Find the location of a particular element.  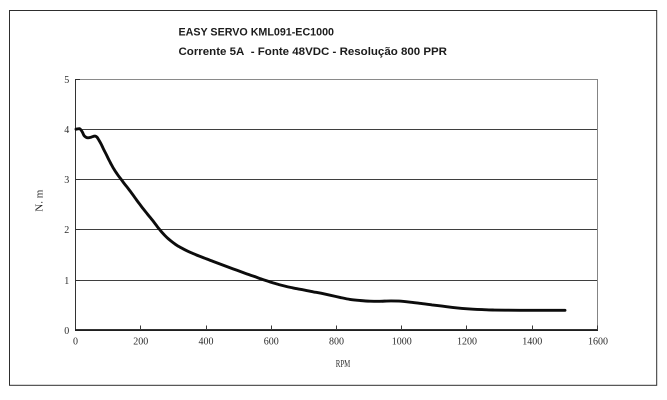

svg-text: 5 is located at coordinates (66, 80).